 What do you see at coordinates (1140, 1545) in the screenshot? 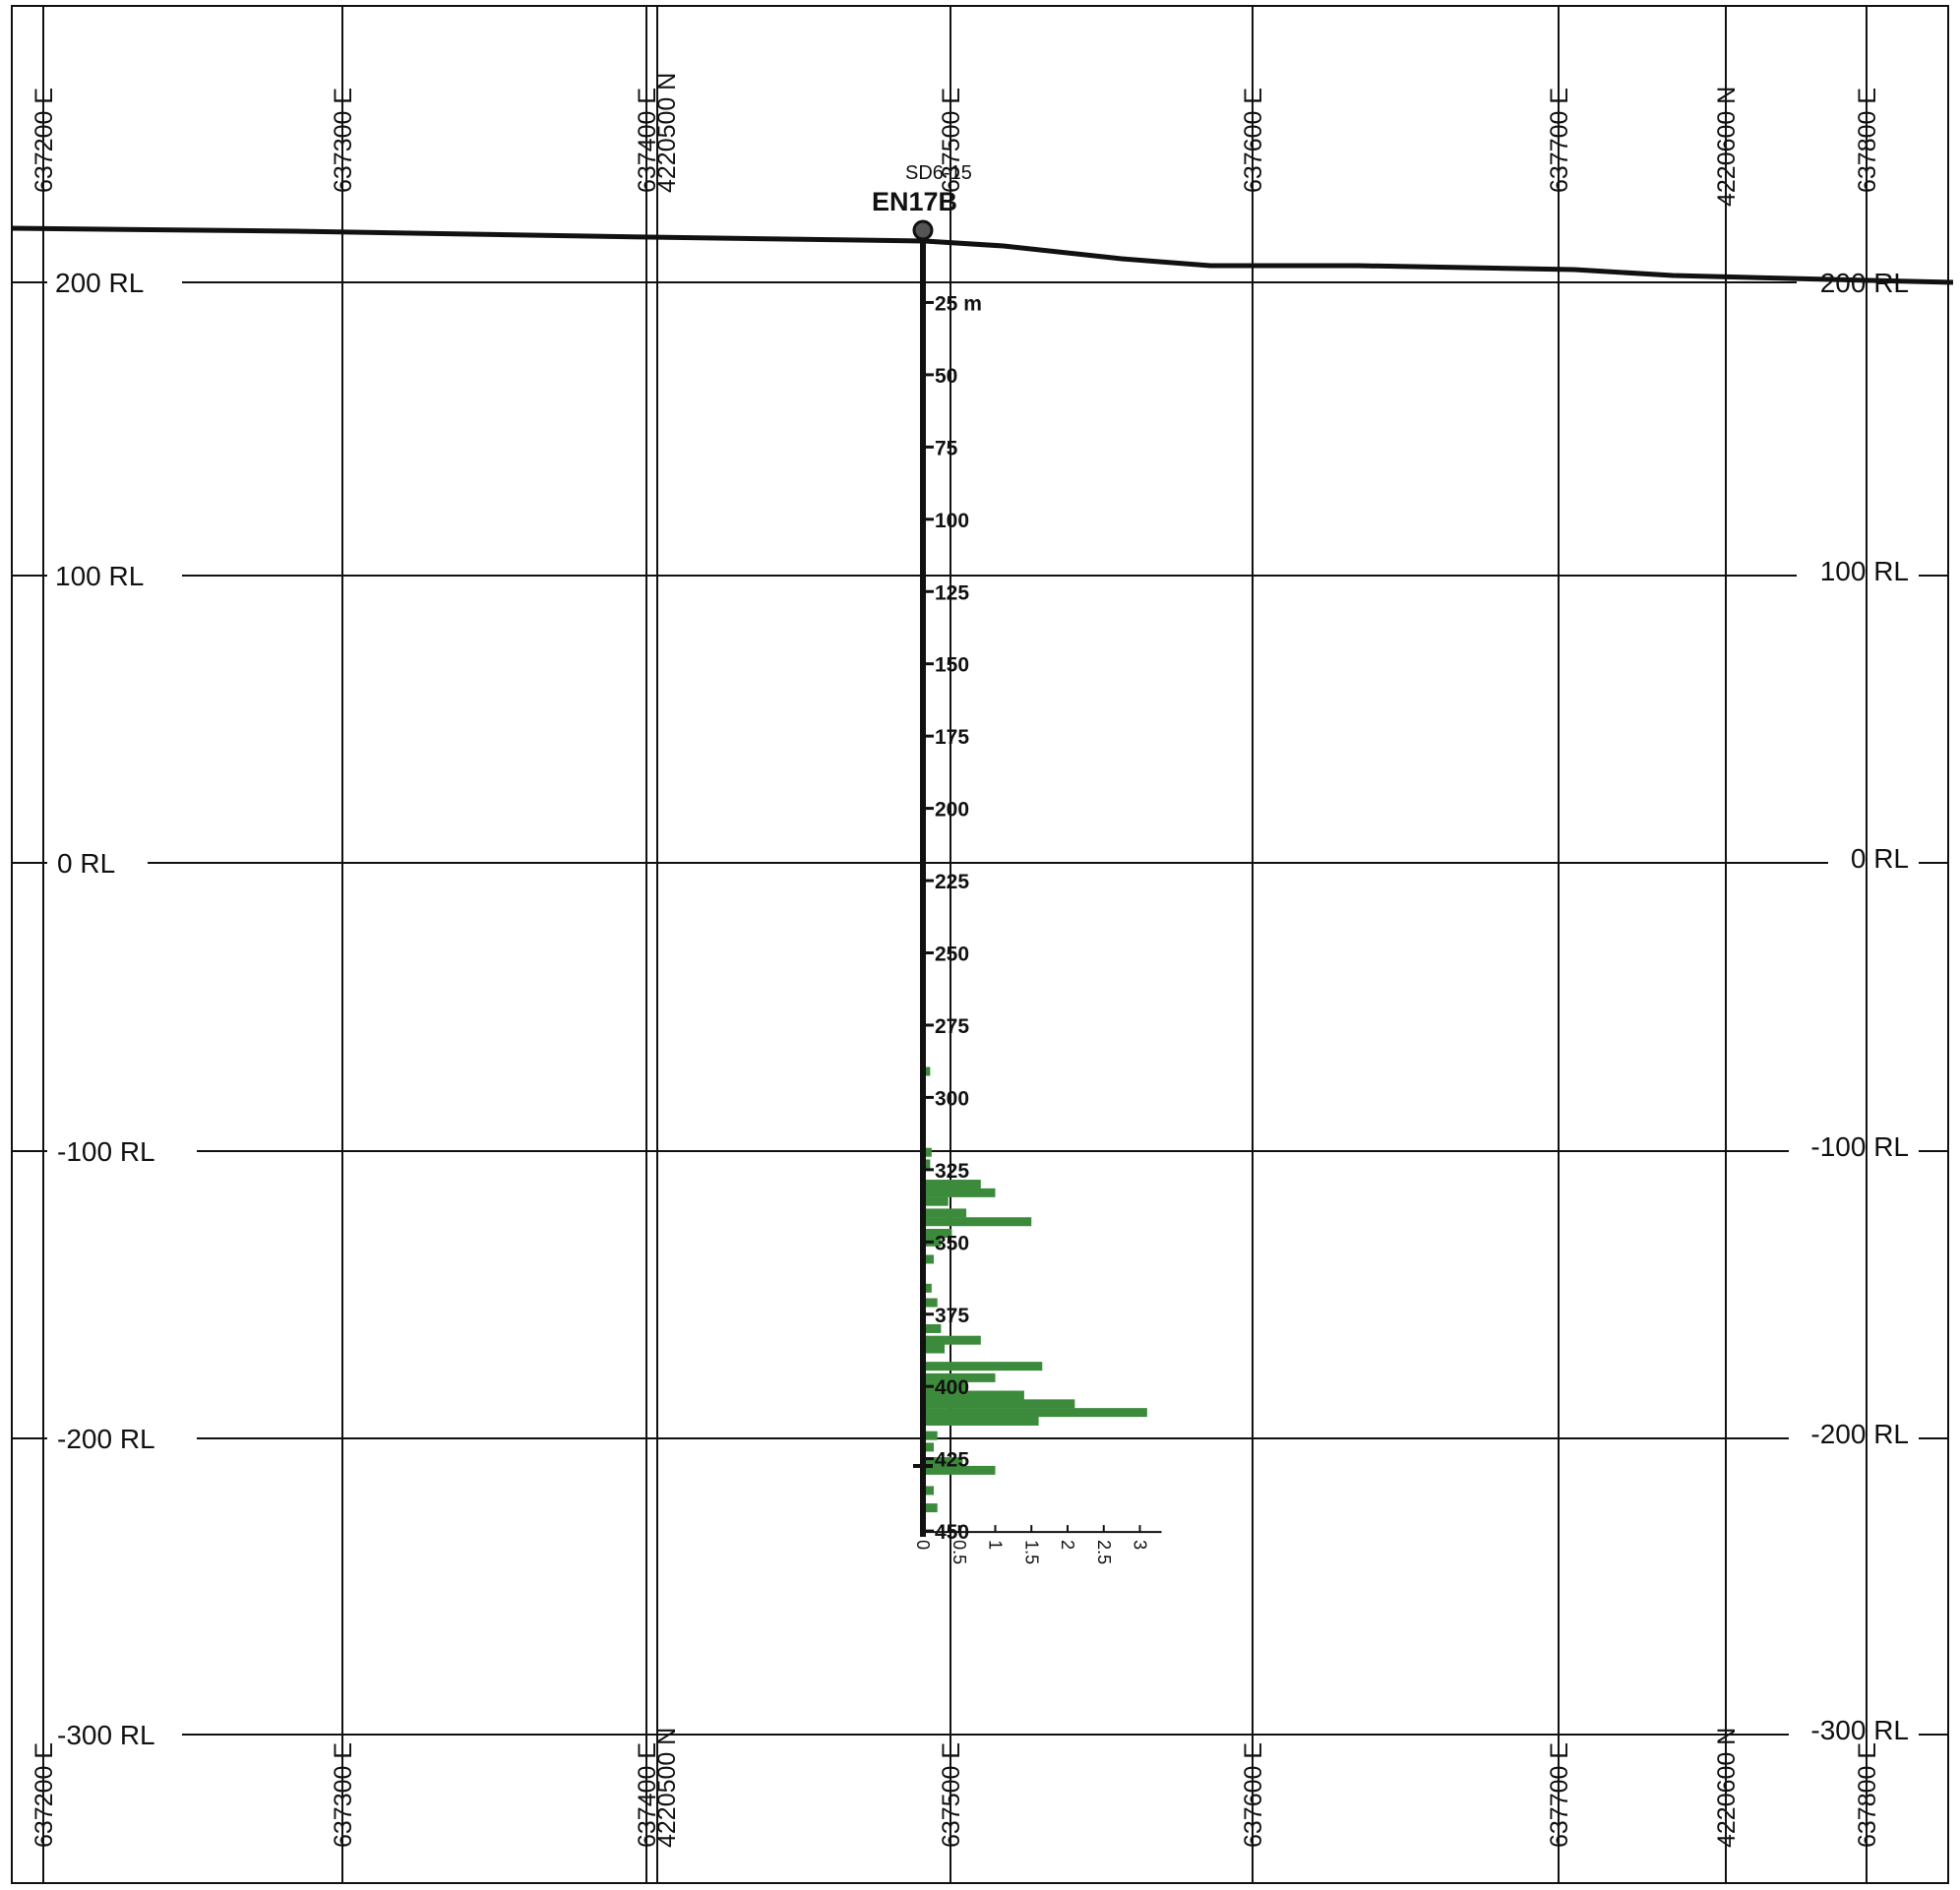
I see `value-tick-label-3: 3` at bounding box center [1140, 1545].